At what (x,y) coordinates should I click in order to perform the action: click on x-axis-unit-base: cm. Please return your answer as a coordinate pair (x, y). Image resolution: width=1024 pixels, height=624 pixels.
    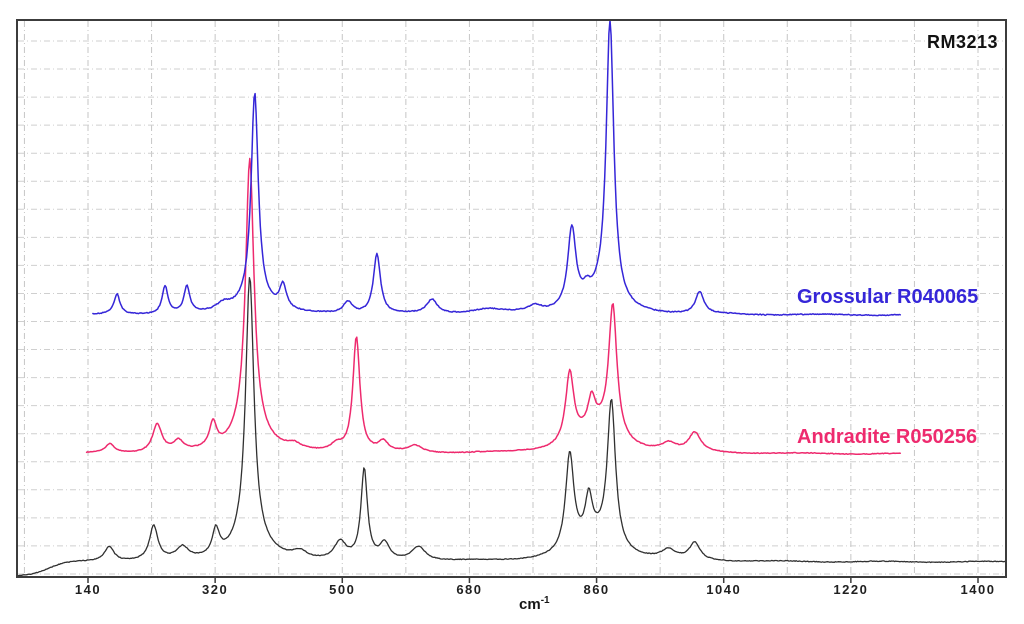
    Looking at the image, I should click on (530, 604).